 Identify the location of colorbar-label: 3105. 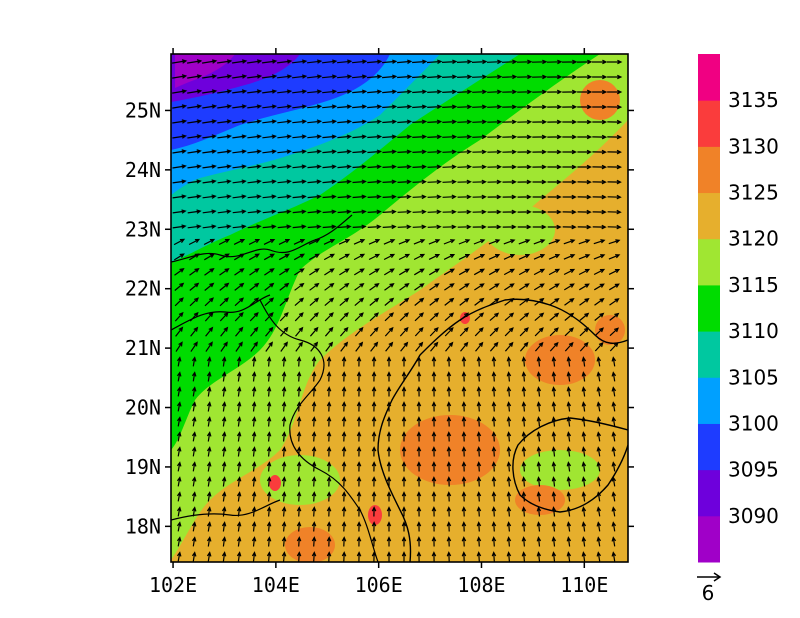
(753, 377).